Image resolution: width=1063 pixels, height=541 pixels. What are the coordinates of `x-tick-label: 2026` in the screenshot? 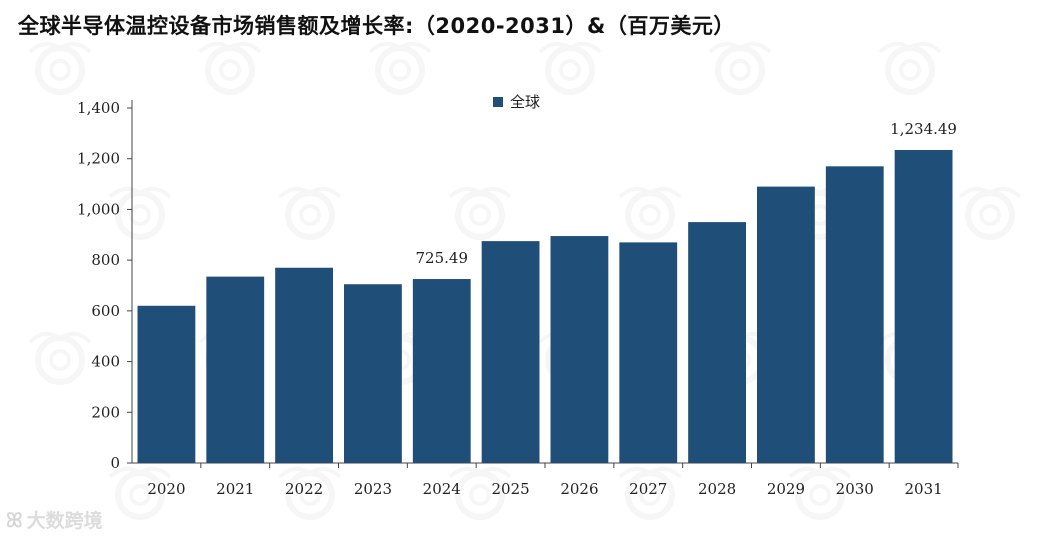 It's located at (579, 489).